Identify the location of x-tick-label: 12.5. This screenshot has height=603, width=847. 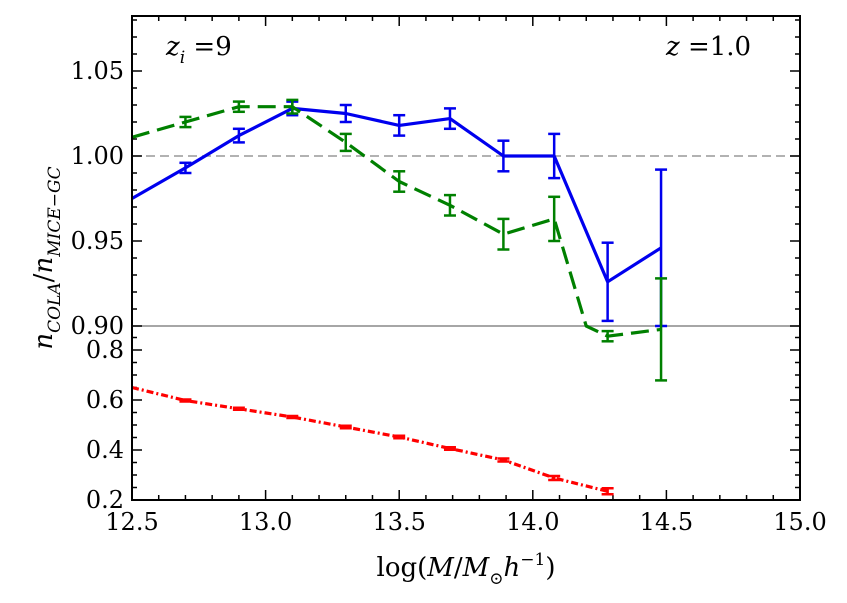
(131, 522).